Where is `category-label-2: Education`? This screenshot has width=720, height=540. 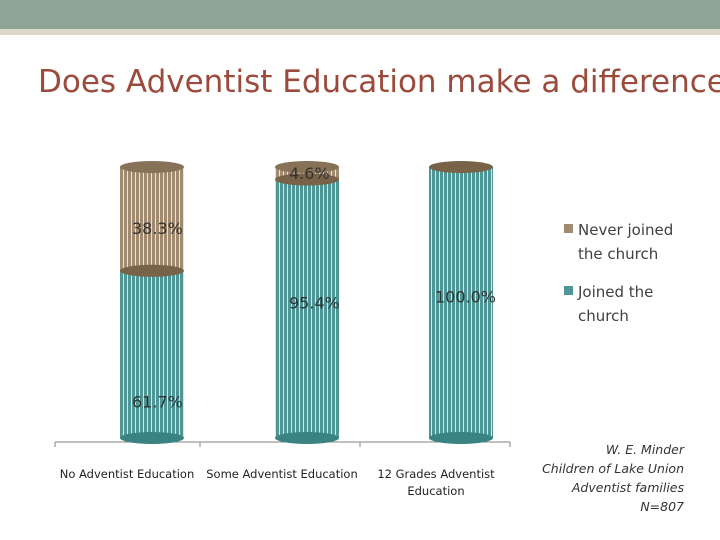 category-label-2: Education is located at coordinates (435, 491).